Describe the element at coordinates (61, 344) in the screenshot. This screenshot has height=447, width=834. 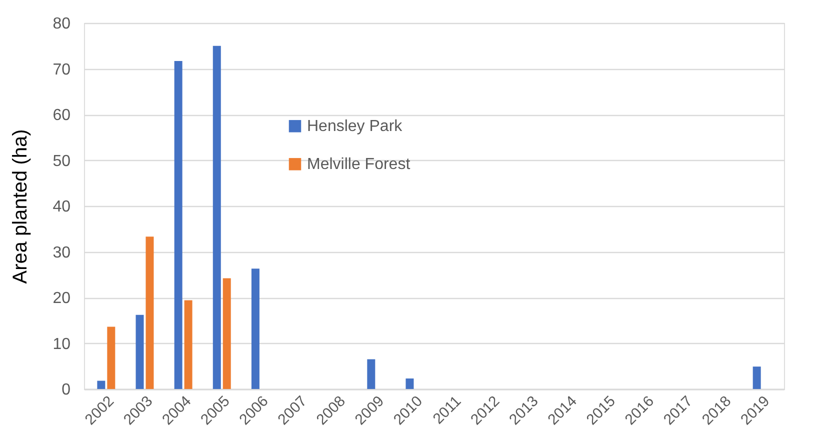
I see `y-tick-label: 10` at that location.